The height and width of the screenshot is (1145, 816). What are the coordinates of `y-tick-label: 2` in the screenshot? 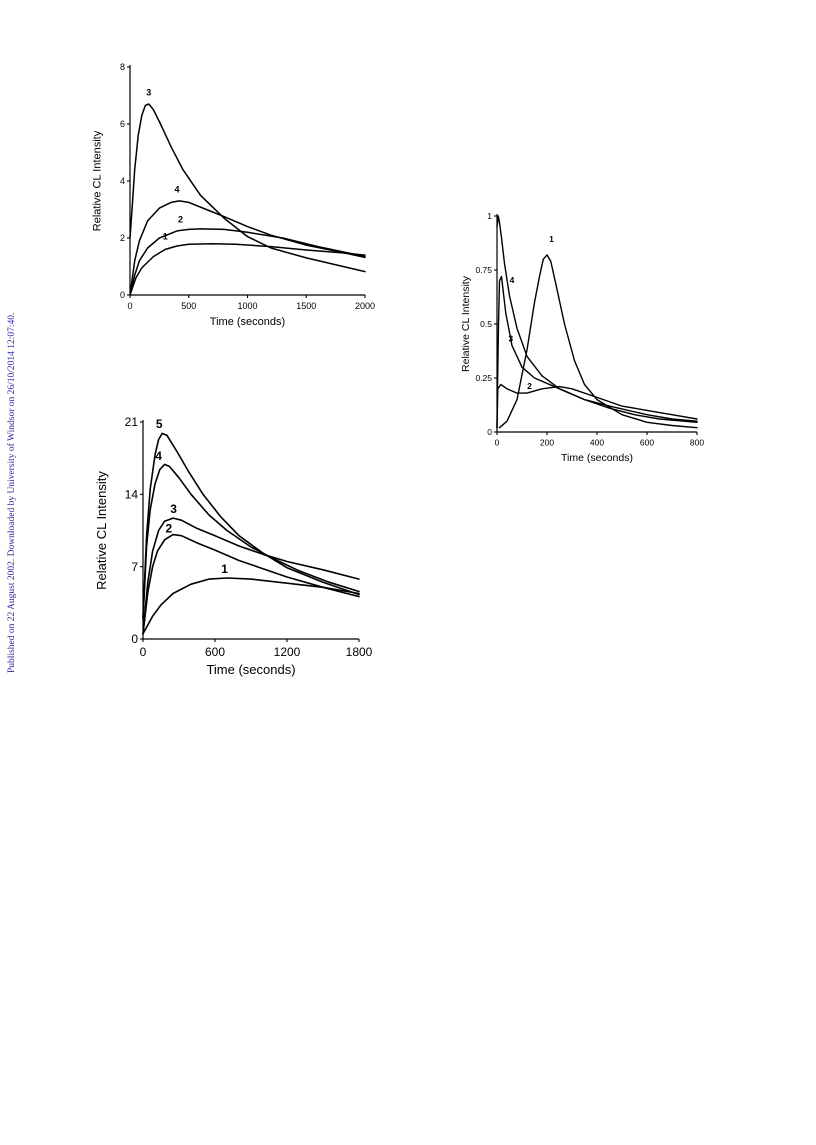 It's located at (122, 238).